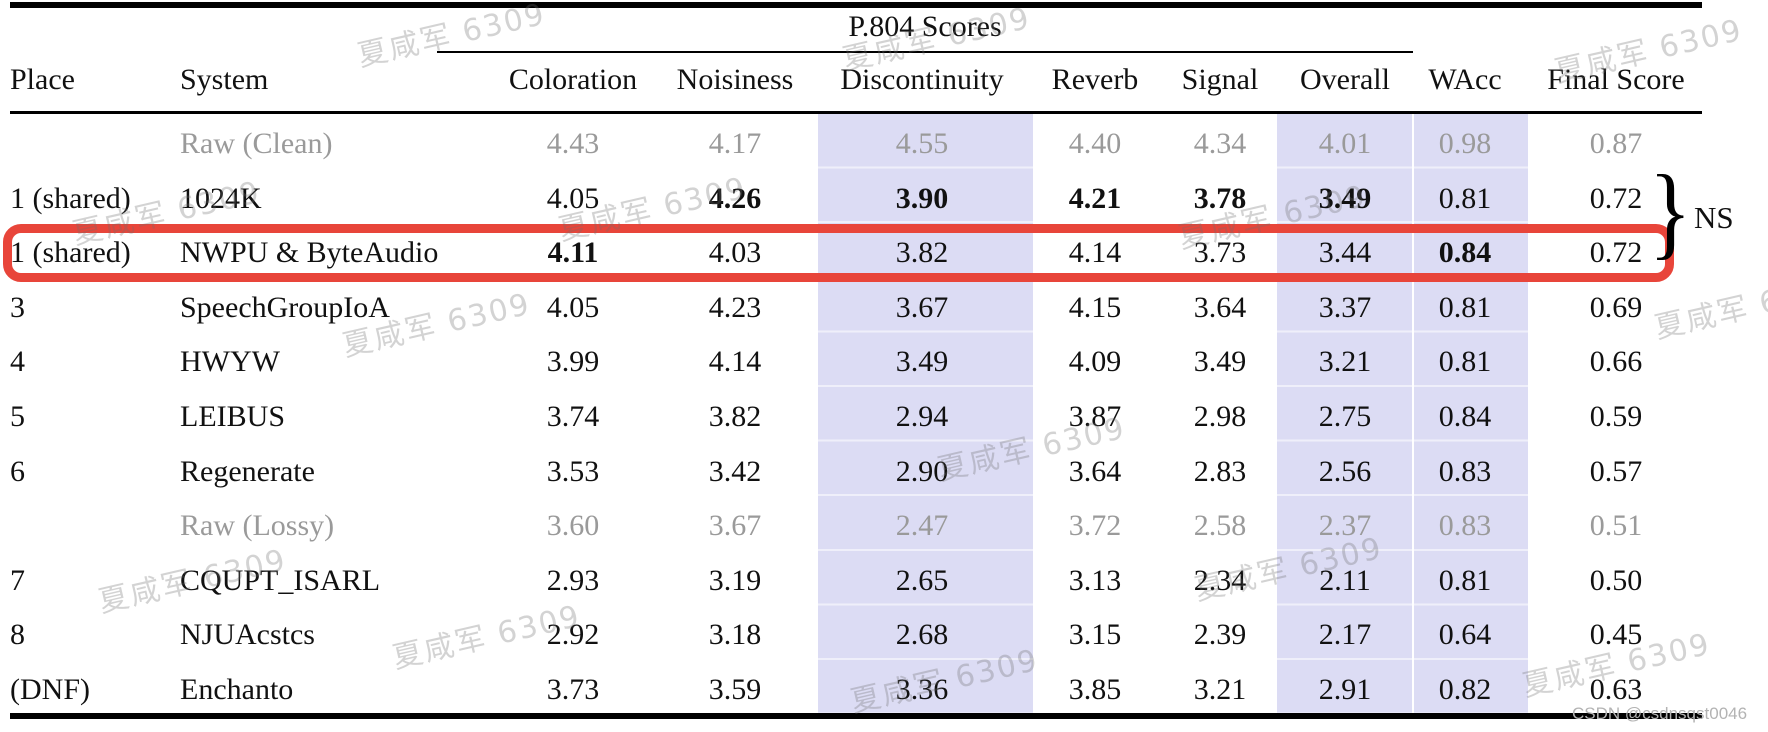 The width and height of the screenshot is (1768, 732). What do you see at coordinates (247, 471) in the screenshot?
I see `cell-system: Regenerate` at bounding box center [247, 471].